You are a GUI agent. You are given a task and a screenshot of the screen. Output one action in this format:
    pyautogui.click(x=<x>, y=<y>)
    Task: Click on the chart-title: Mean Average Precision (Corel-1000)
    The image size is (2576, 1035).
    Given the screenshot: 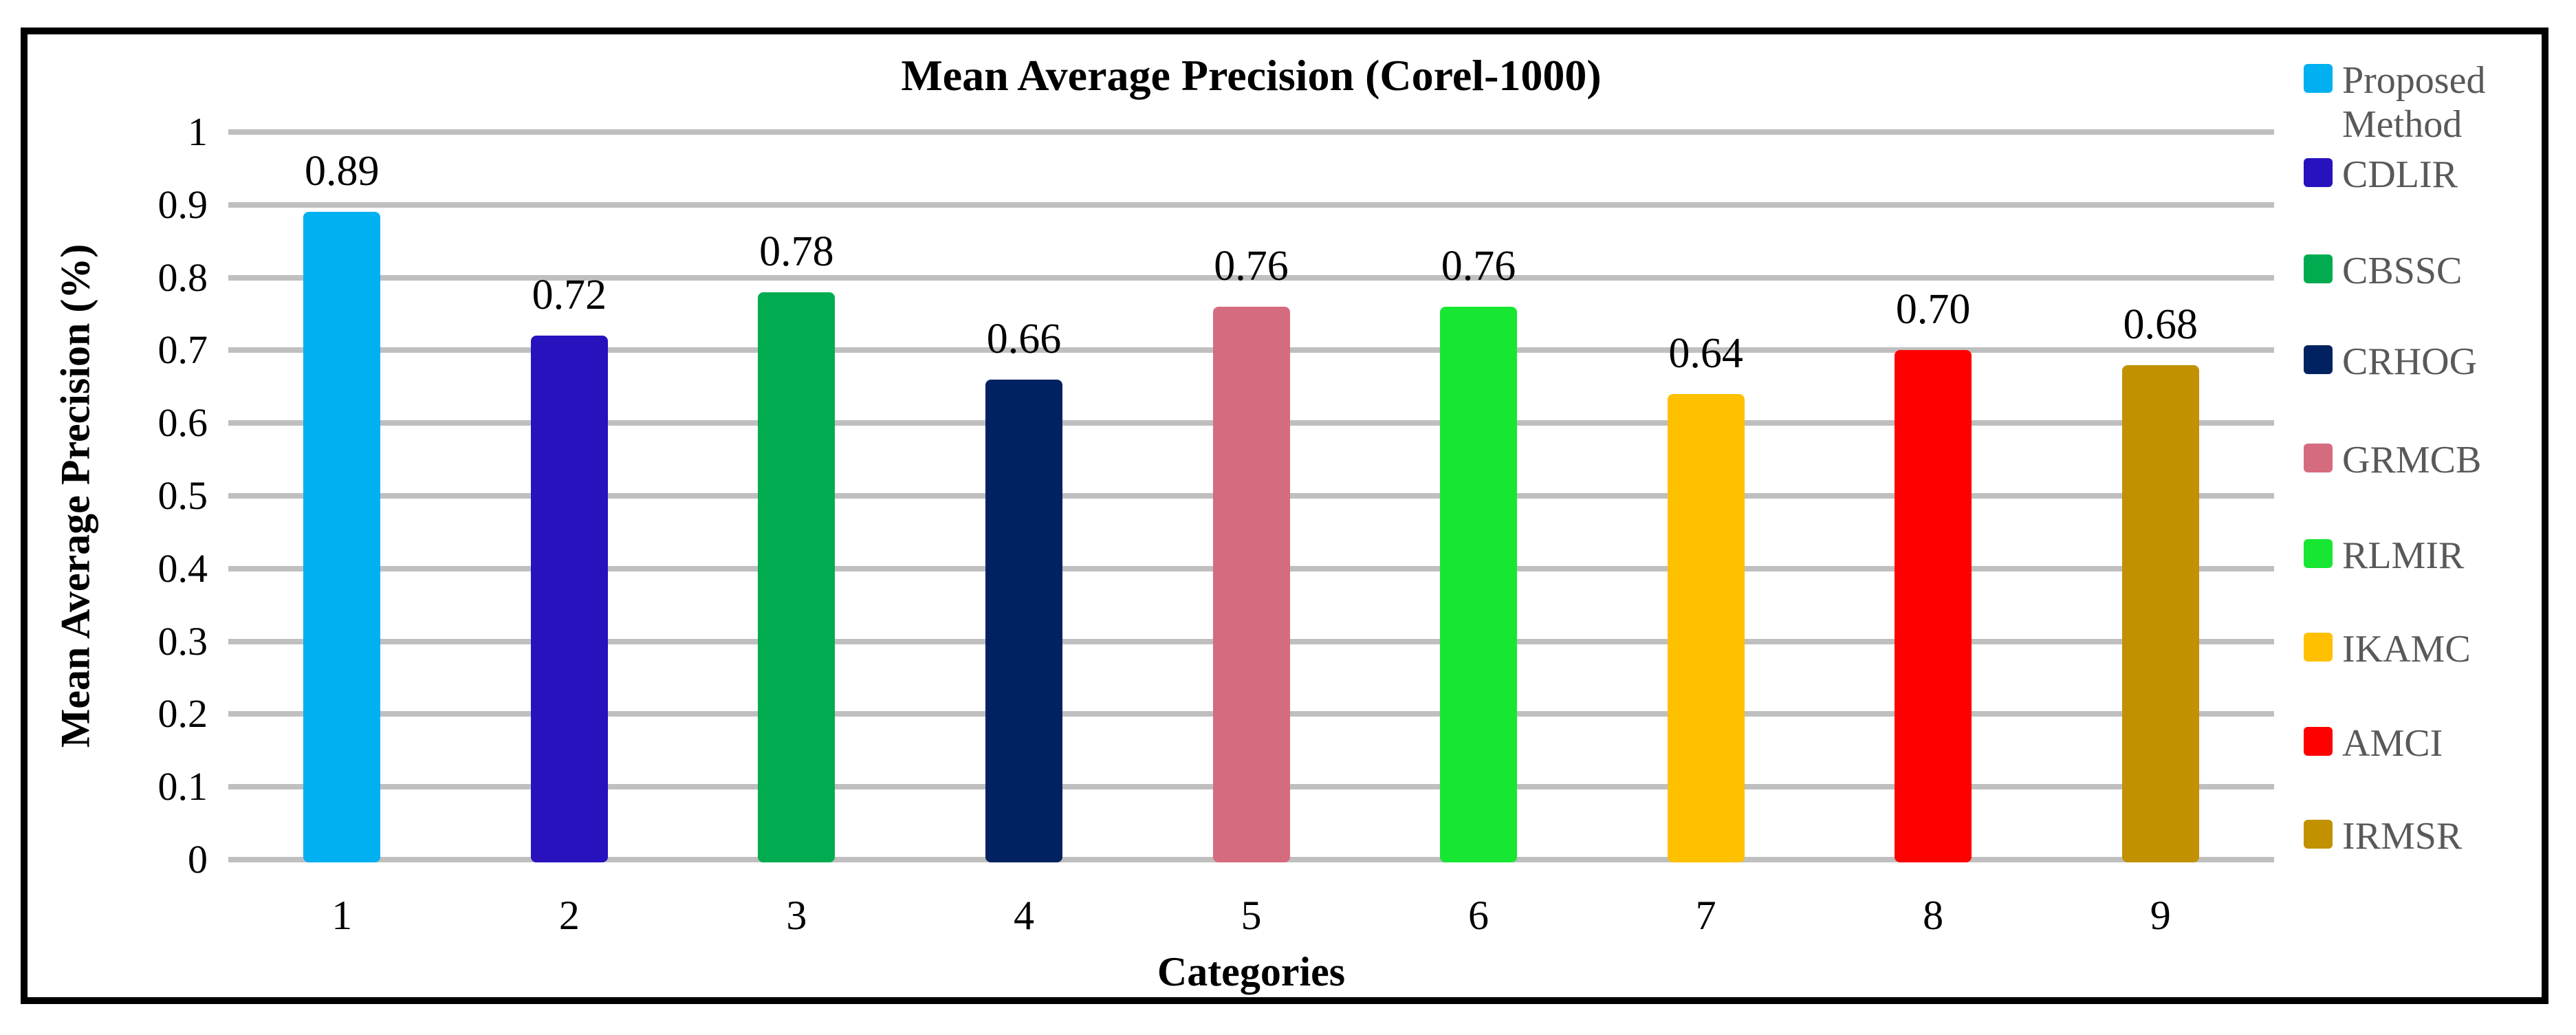 What is the action you would take?
    pyautogui.click(x=1251, y=75)
    